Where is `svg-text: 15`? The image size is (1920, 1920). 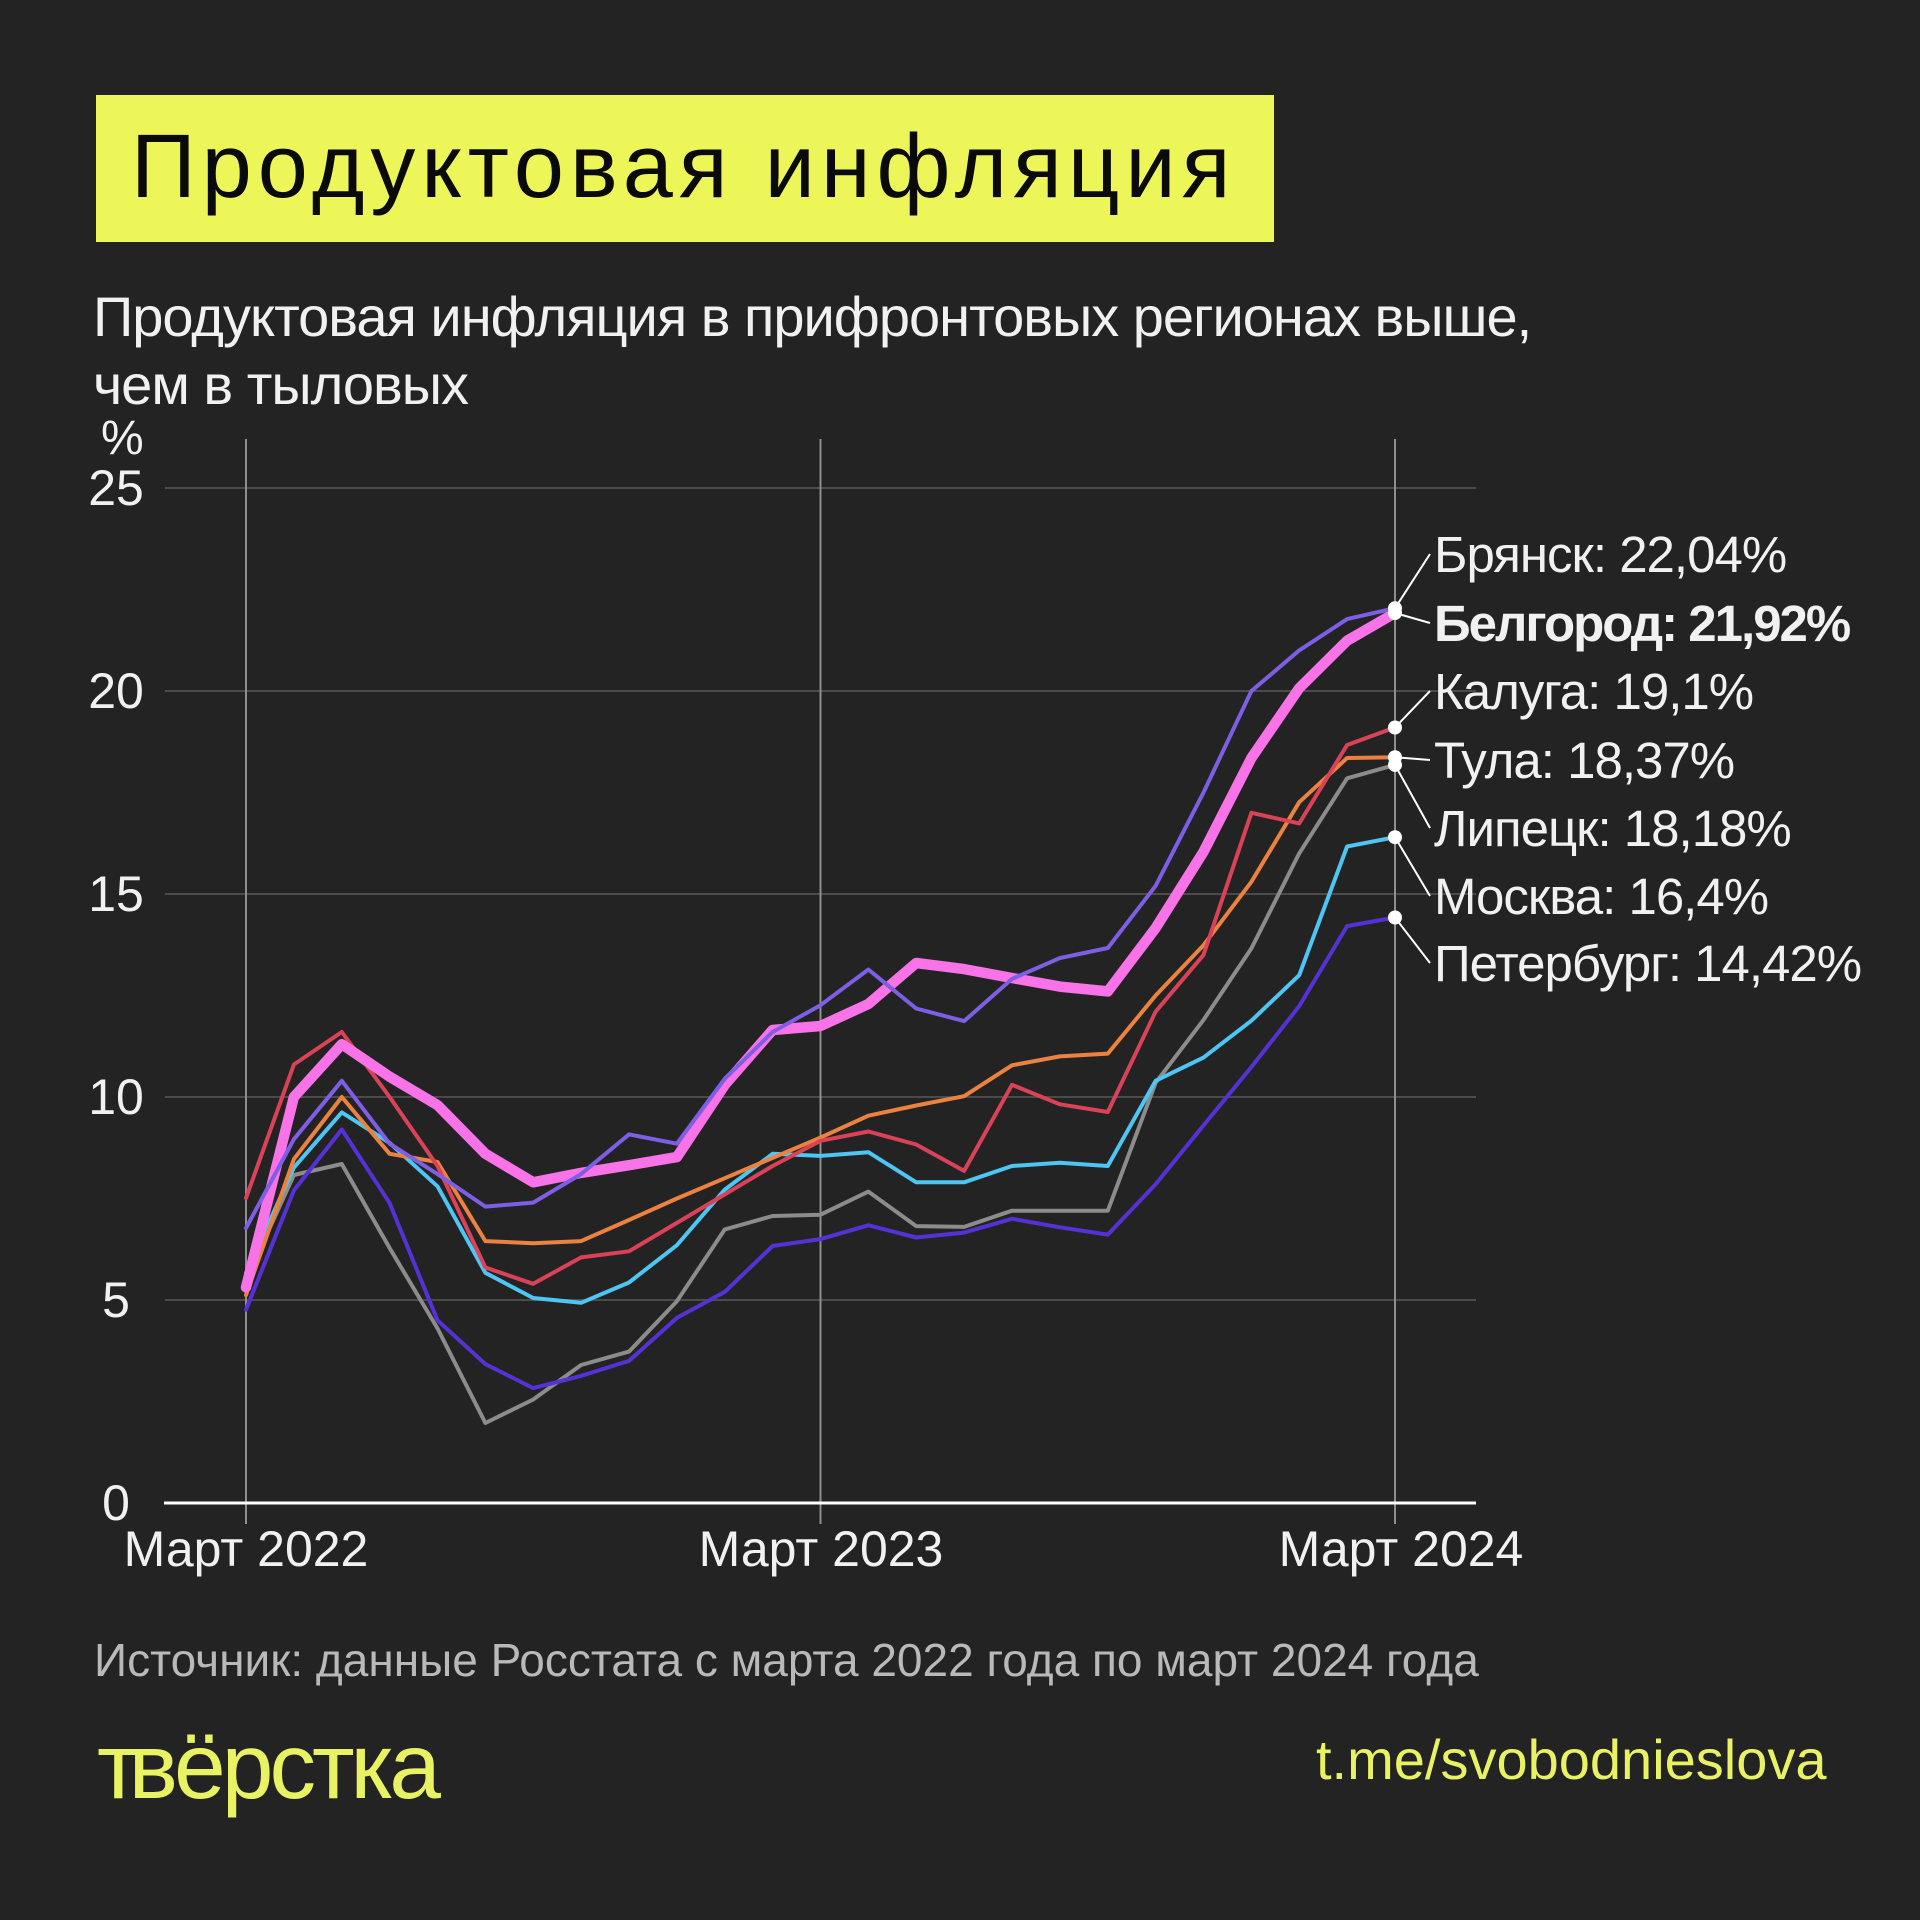 svg-text: 15 is located at coordinates (116, 894).